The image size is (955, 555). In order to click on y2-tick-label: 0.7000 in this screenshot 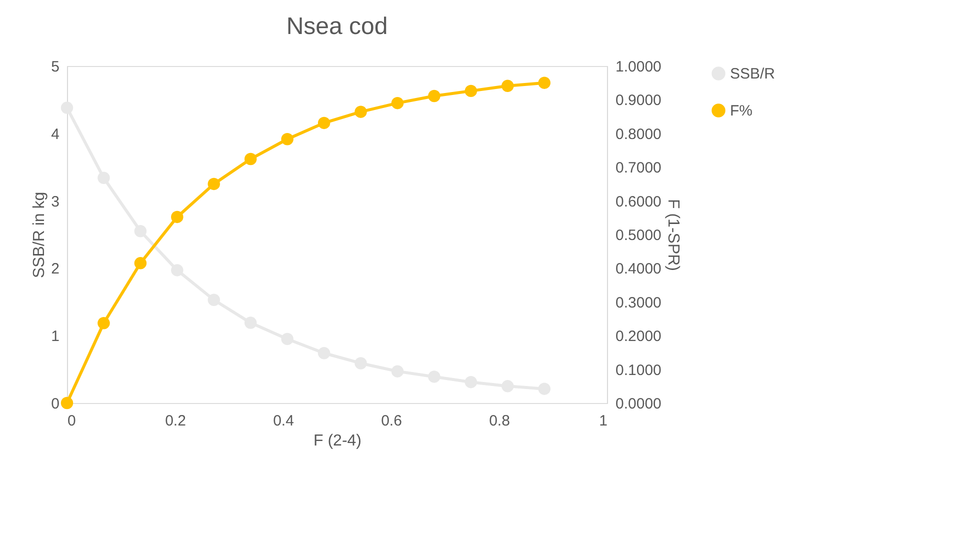, I will do `click(639, 168)`.